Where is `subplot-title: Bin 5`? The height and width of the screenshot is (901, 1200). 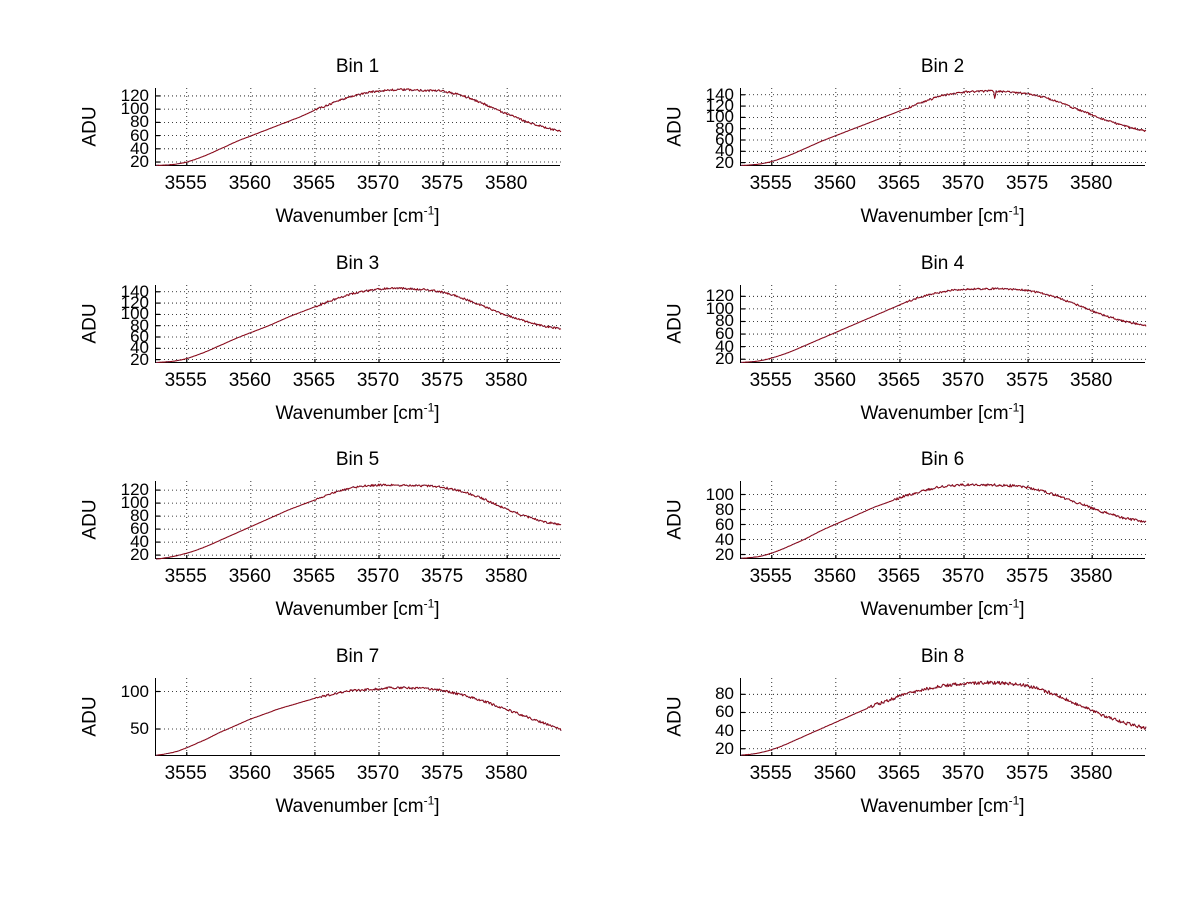 subplot-title: Bin 5 is located at coordinates (357, 459).